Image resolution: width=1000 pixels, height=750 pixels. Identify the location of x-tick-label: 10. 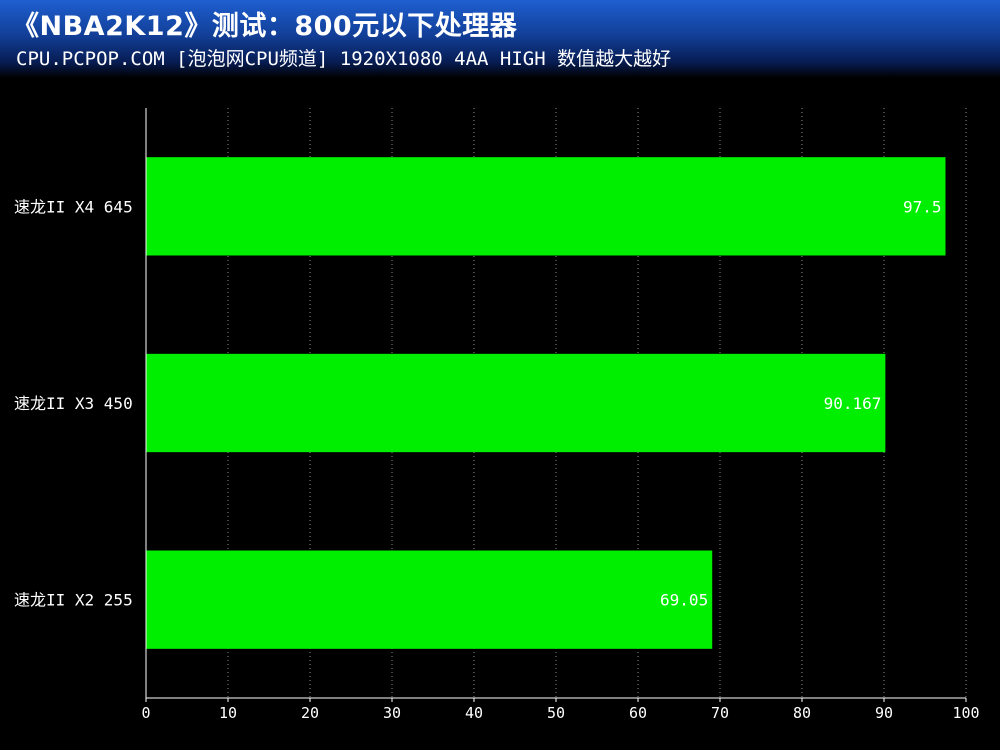
(228, 713).